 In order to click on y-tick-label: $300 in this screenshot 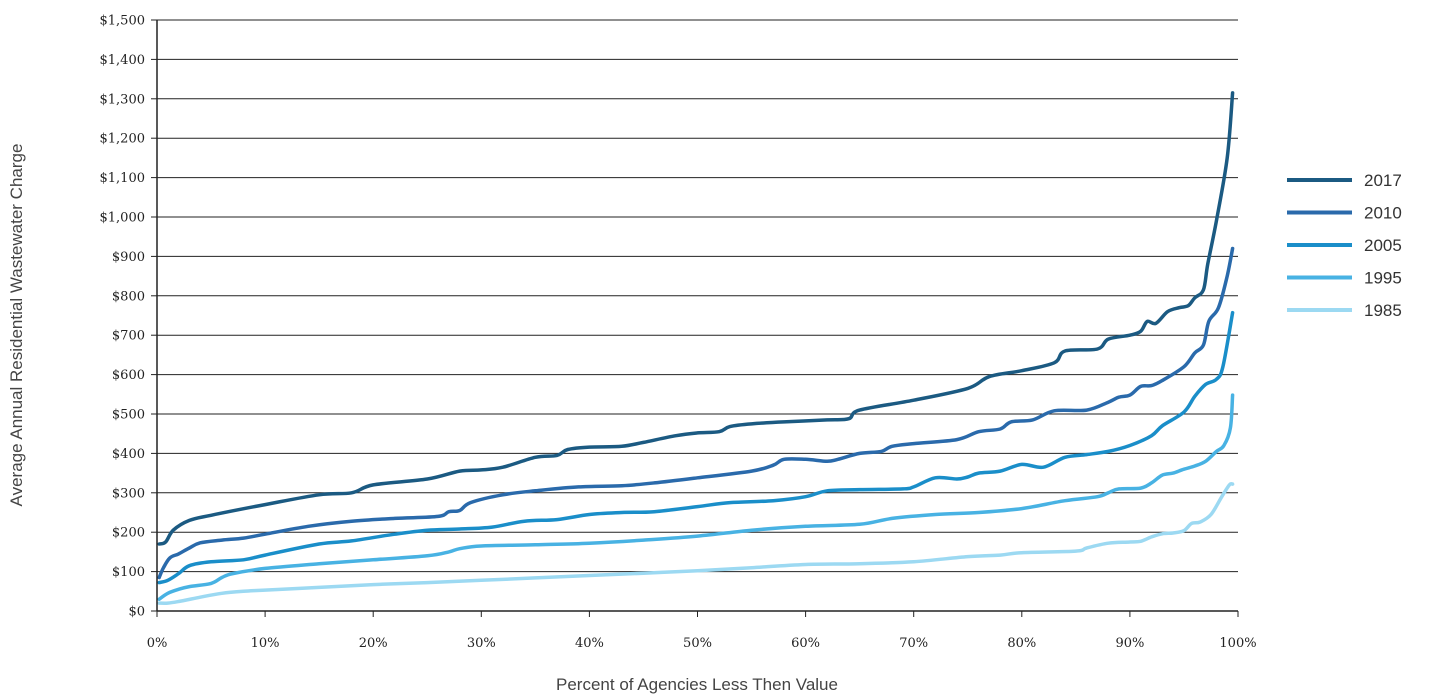, I will do `click(128, 493)`.